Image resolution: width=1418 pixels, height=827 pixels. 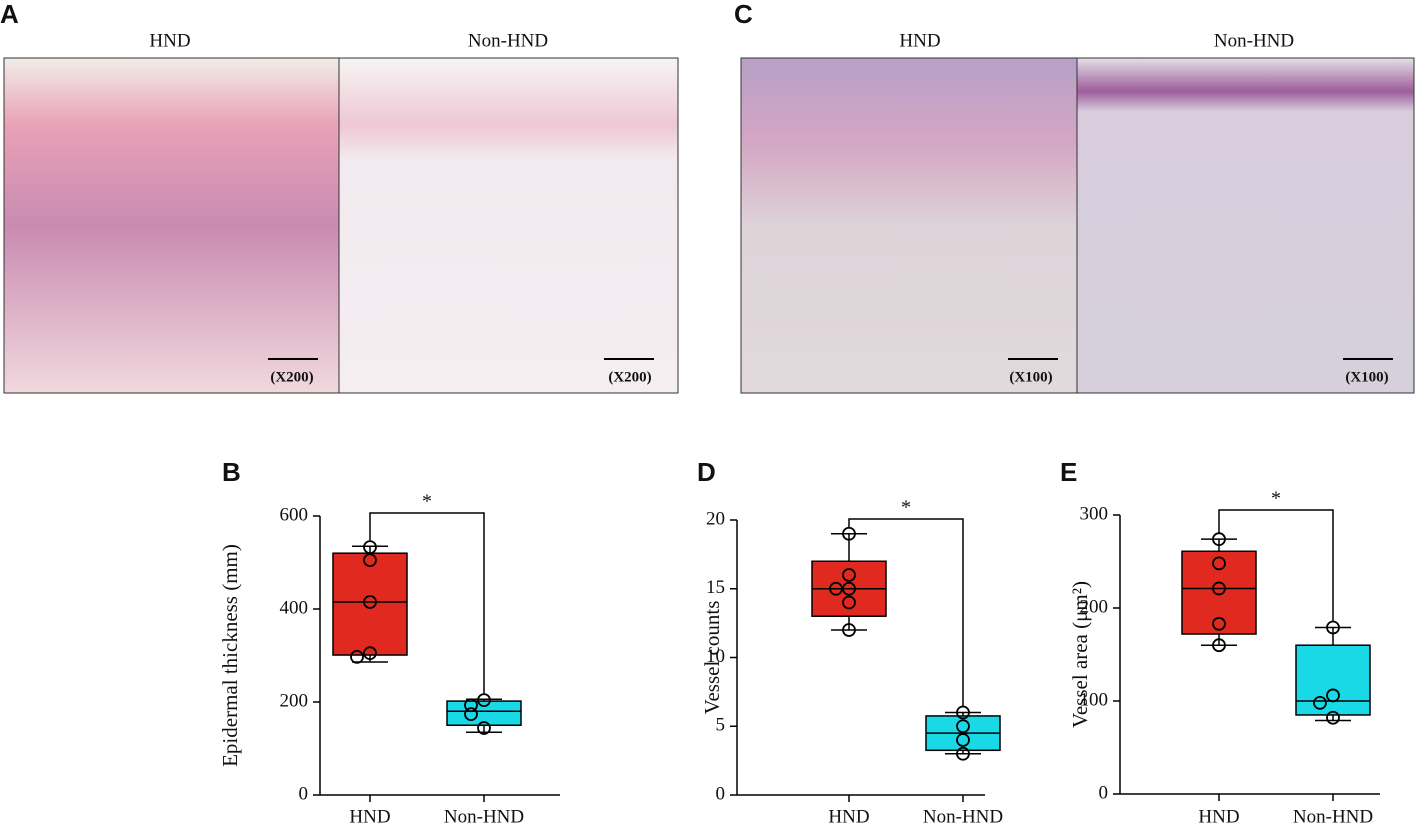 What do you see at coordinates (294, 607) in the screenshot?
I see `y-tick-label: 400` at bounding box center [294, 607].